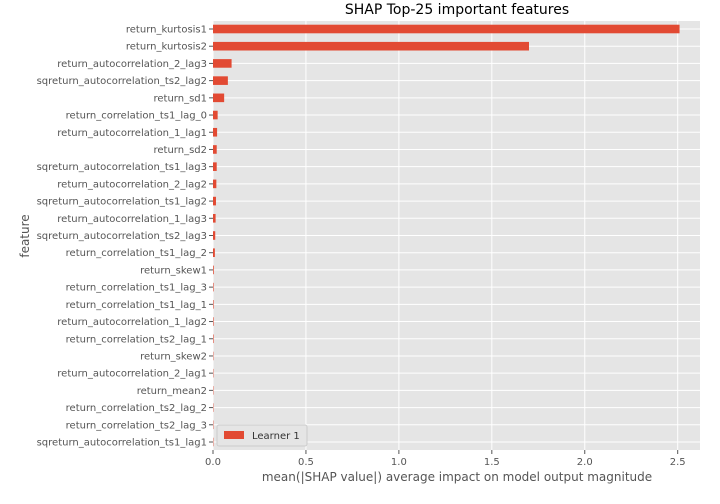 This screenshot has width=720, height=504. What do you see at coordinates (492, 462) in the screenshot?
I see `x-tick-label: 1.5` at bounding box center [492, 462].